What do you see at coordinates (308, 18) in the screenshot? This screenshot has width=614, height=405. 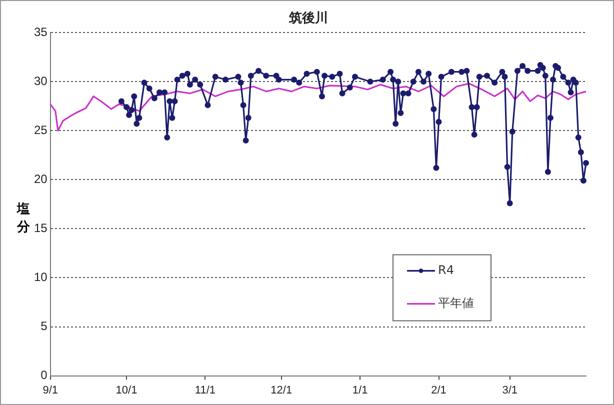 I see `chart-title: 筑後川` at bounding box center [308, 18].